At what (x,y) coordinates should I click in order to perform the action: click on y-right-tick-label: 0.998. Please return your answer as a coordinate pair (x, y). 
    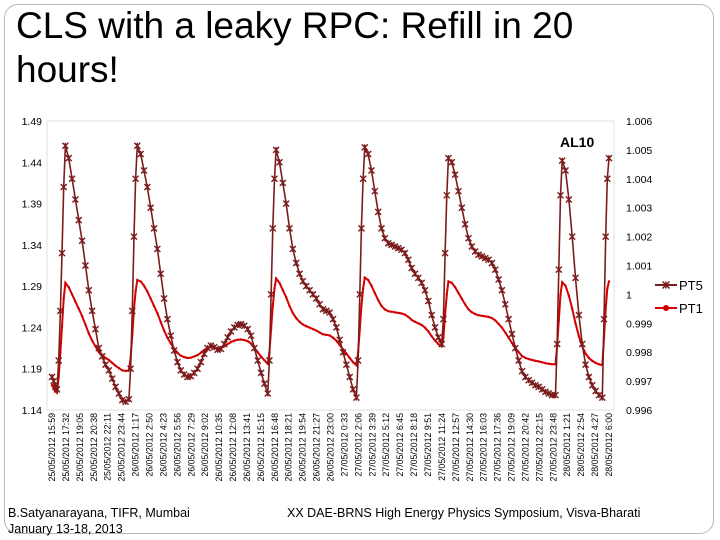
    Looking at the image, I should click on (639, 353).